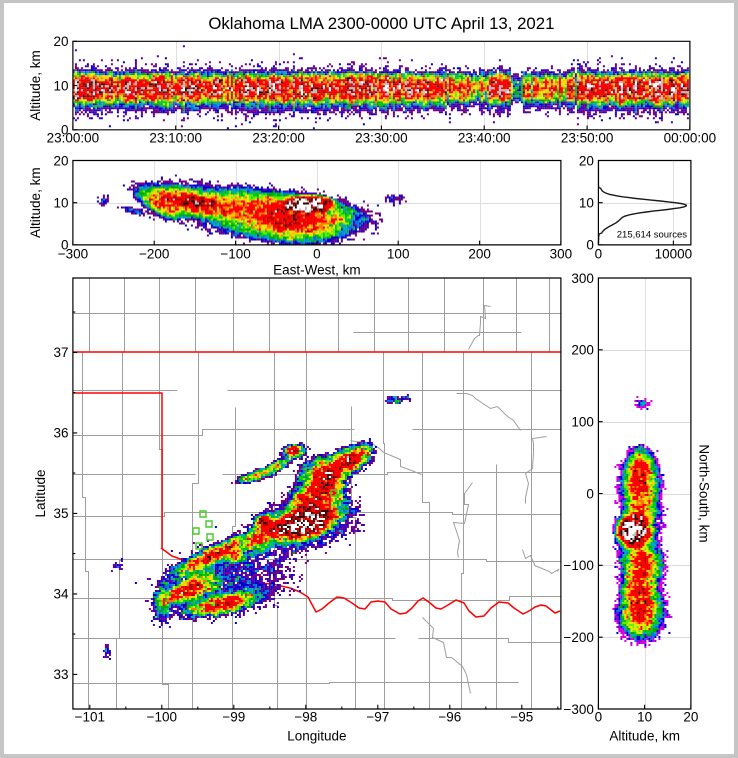  I want to click on svg-text: Latitude, so click(40, 493).